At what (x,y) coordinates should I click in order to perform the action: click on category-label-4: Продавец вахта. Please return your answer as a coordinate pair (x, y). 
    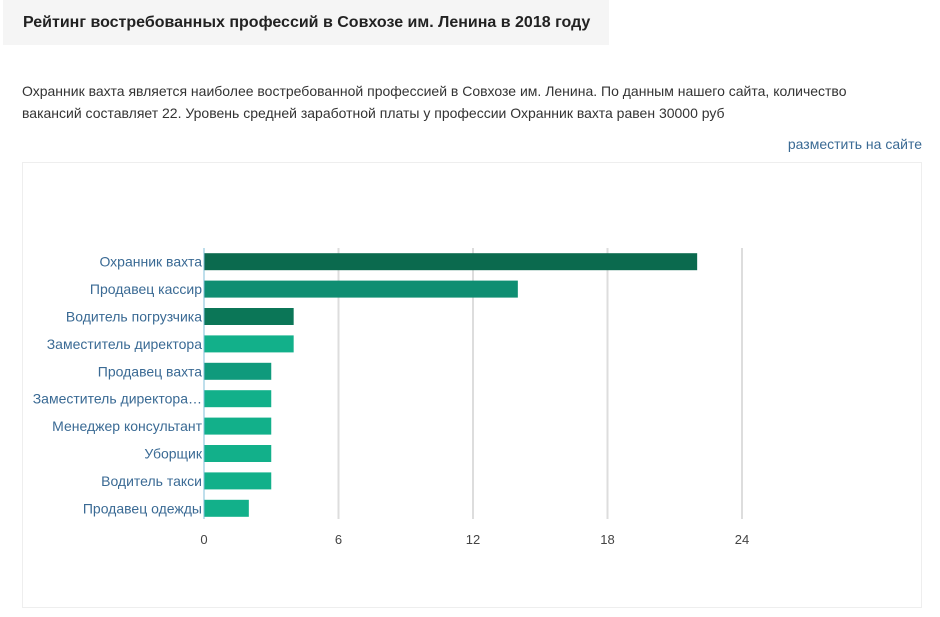
    Looking at the image, I should click on (150, 371).